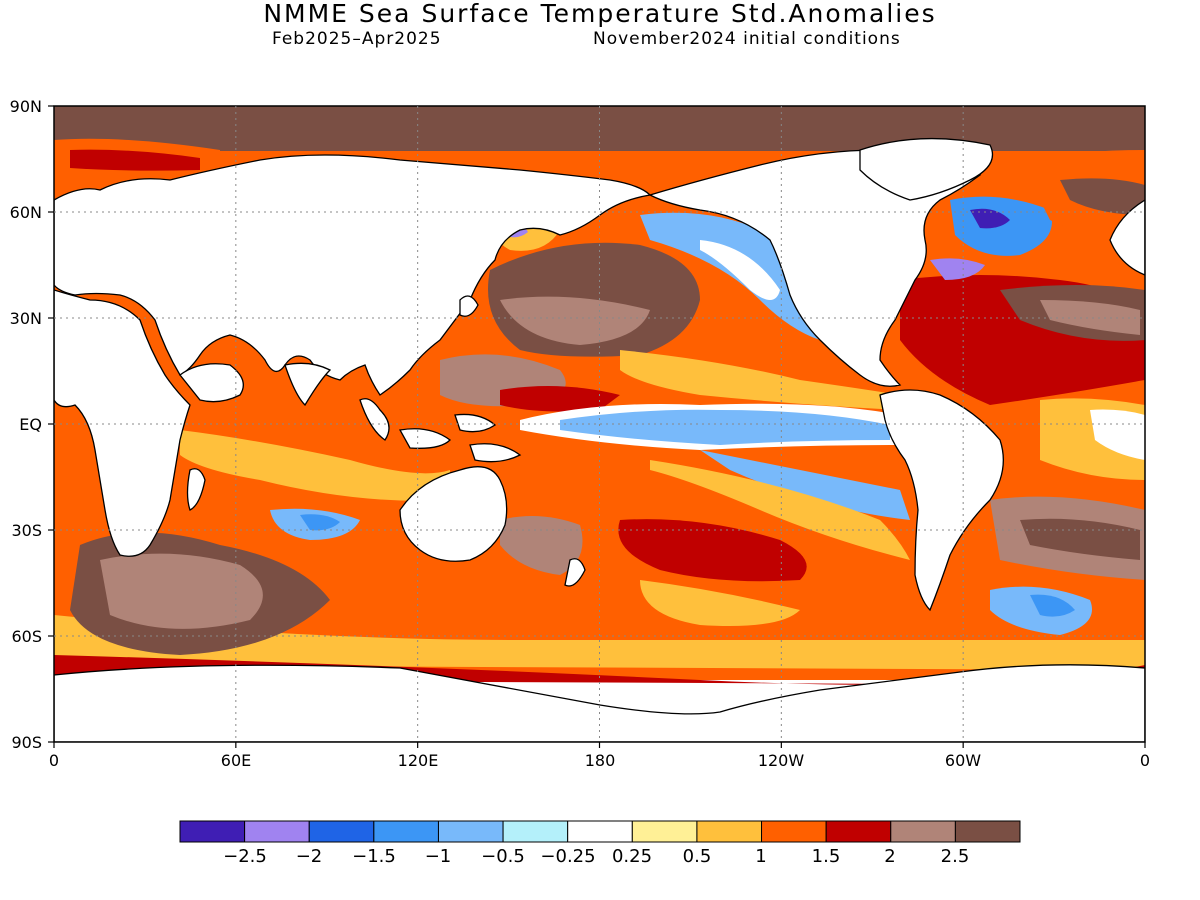 This screenshot has height=900, width=1200. Describe the element at coordinates (957, 269) in the screenshot. I see `gulf-of-maine-cool` at that location.